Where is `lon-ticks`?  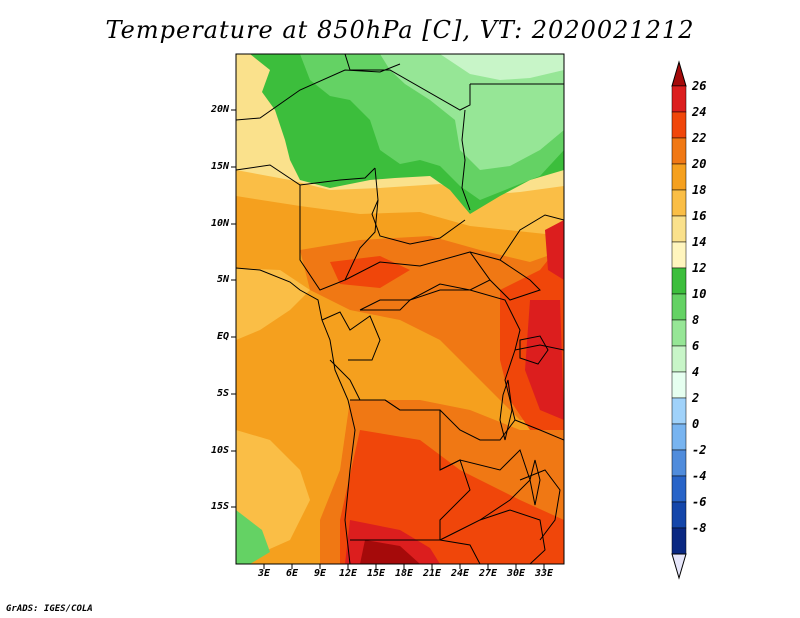 lon-ticks is located at coordinates (404, 566).